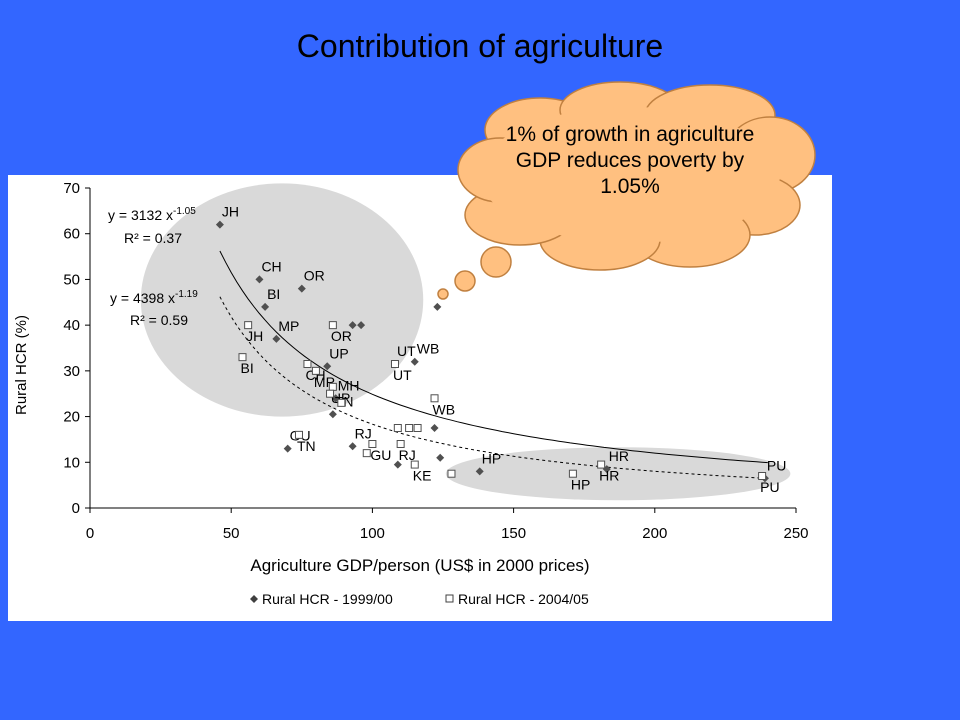  Describe the element at coordinates (152, 214) in the screenshot. I see `trend-equation-1999: y = 3132 x-1.05` at that location.